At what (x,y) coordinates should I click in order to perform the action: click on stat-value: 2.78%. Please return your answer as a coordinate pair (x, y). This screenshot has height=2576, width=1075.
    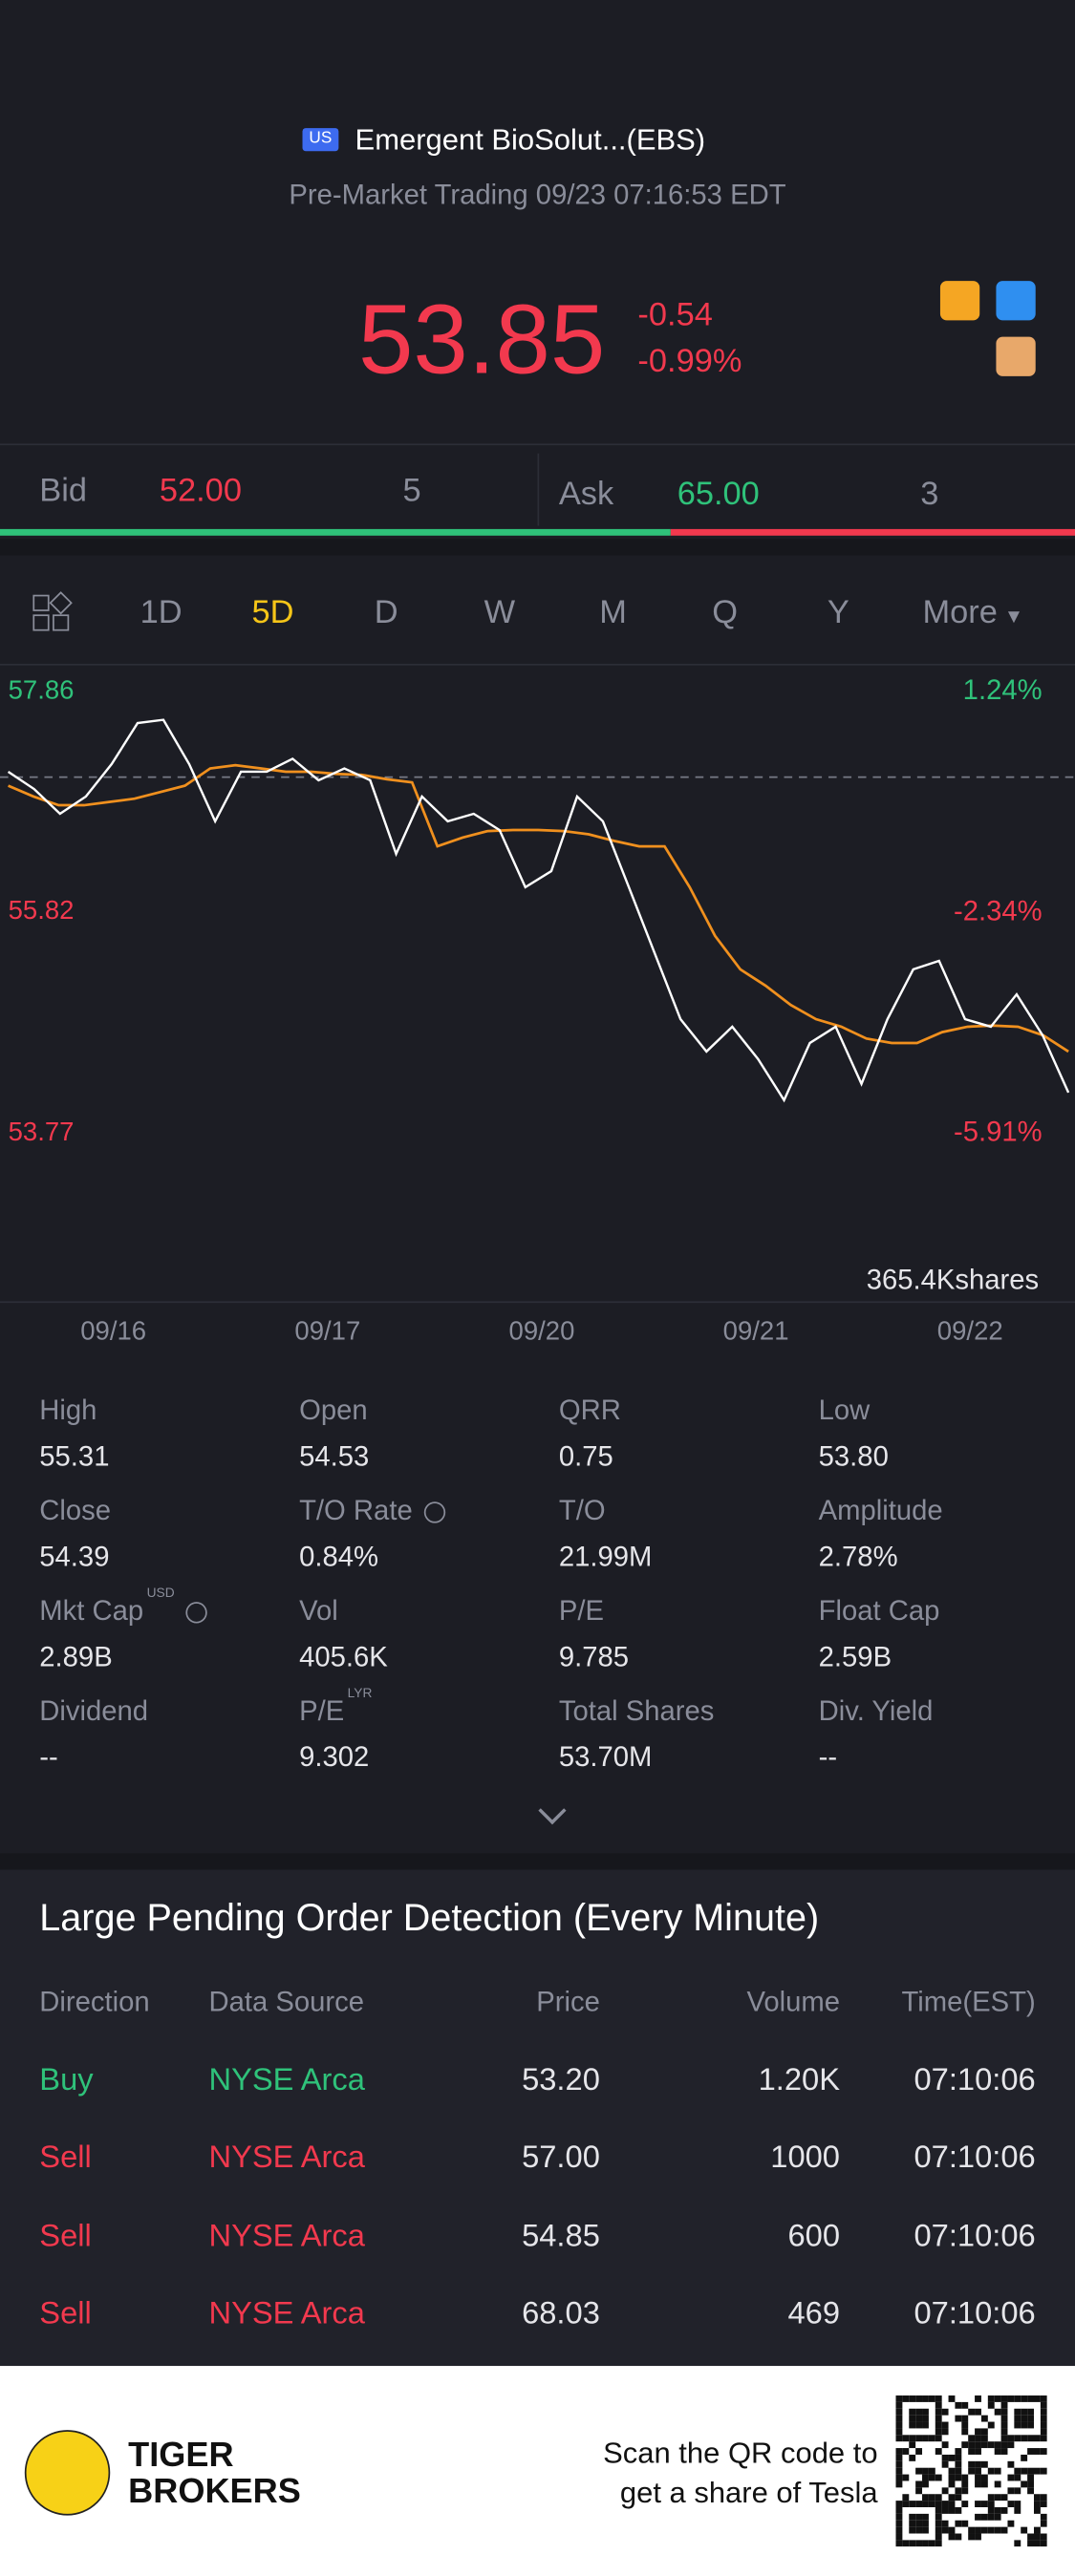
    Looking at the image, I should click on (858, 1557).